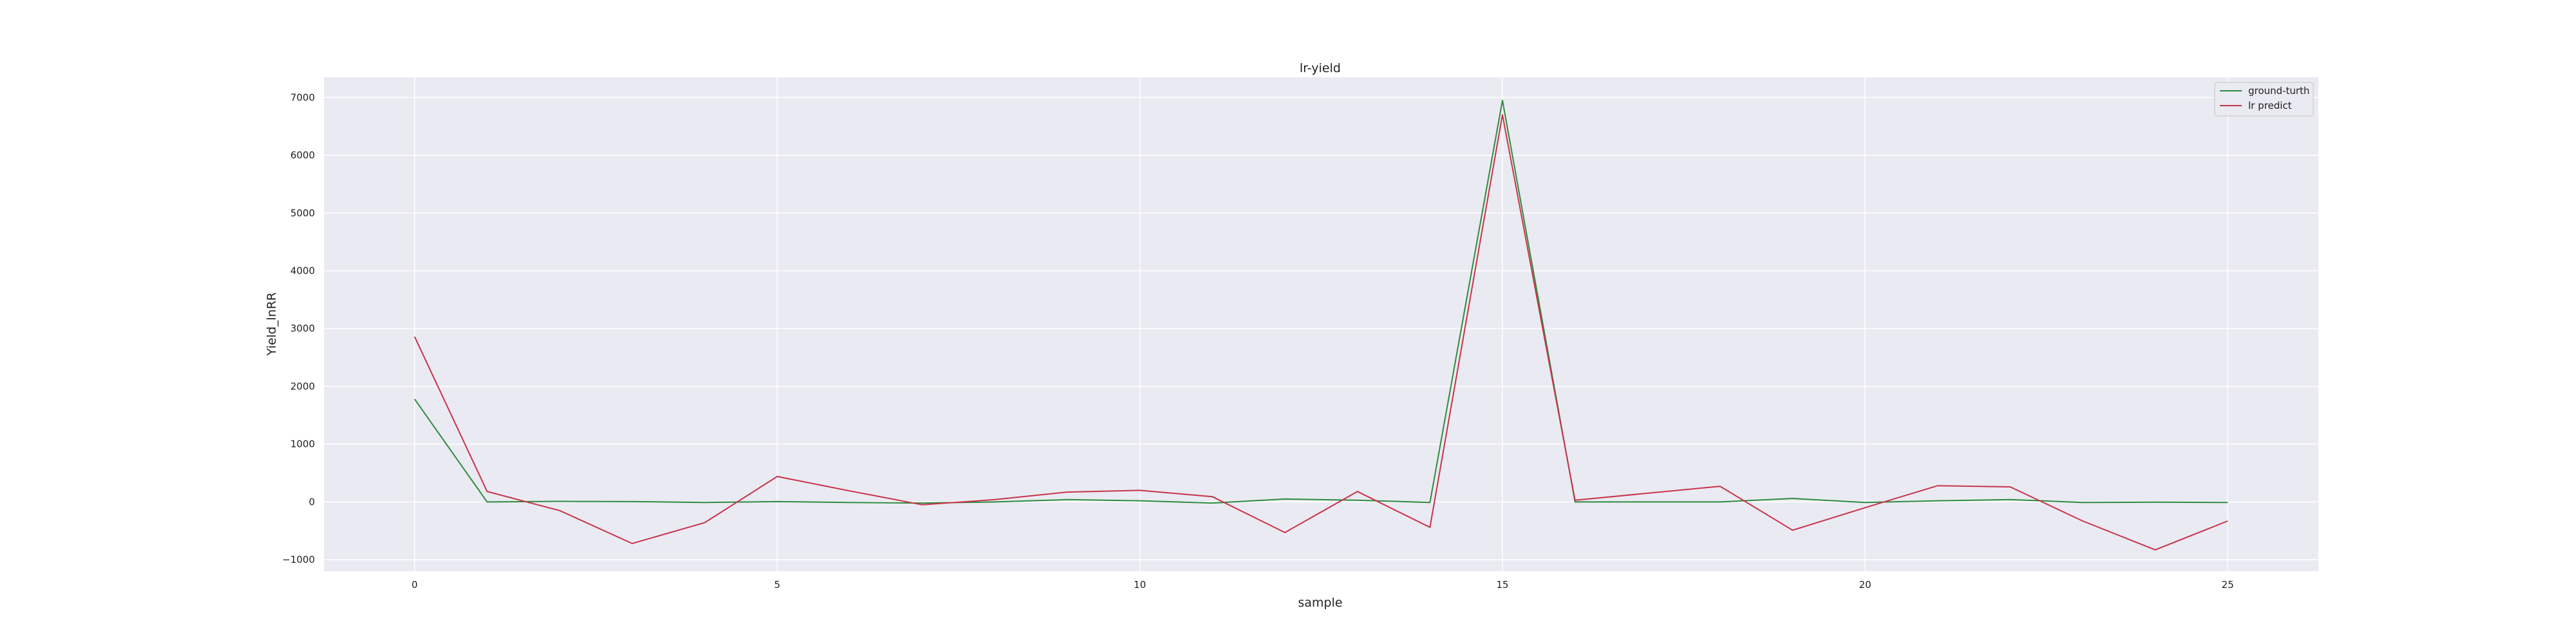 The height and width of the screenshot is (644, 2576). What do you see at coordinates (1320, 68) in the screenshot?
I see `chart-title: lr-yield` at bounding box center [1320, 68].